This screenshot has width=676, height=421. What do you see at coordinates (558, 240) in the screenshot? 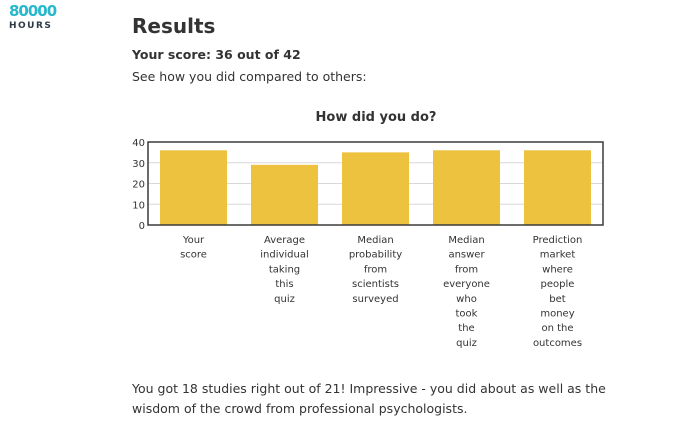
I see `category-label-line: Prediction` at bounding box center [558, 240].